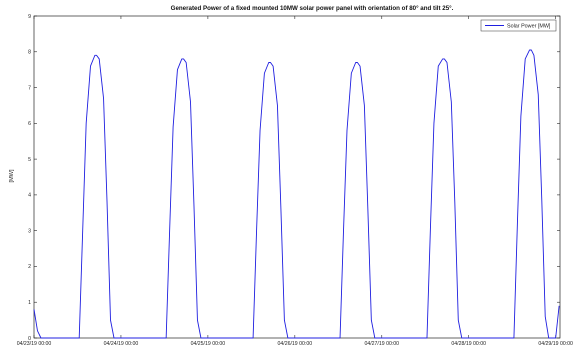 Image resolution: width=582 pixels, height=348 pixels. What do you see at coordinates (29, 267) in the screenshot?
I see `y-tick-label-2: 2` at bounding box center [29, 267].